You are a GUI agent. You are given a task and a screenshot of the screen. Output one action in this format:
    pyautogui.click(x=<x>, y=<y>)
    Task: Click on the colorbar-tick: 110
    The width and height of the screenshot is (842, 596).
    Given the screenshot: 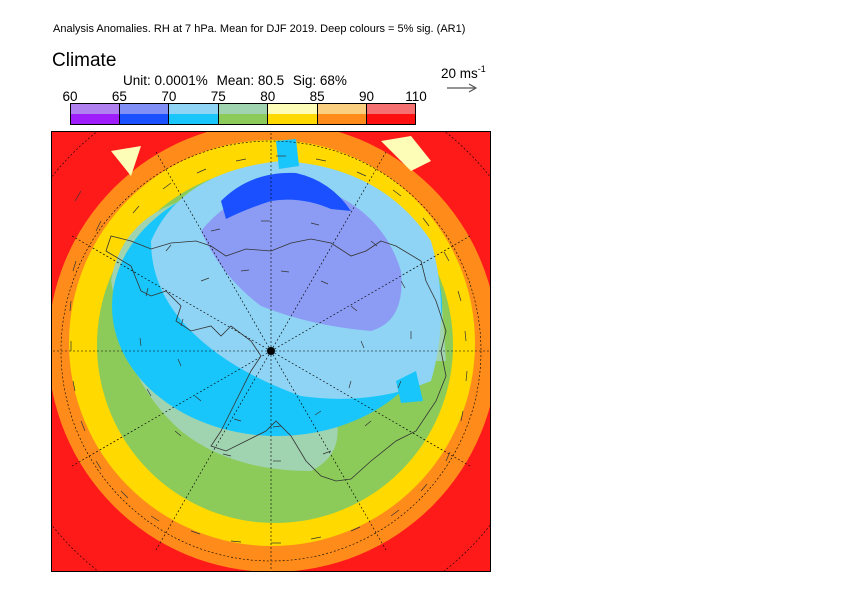 What is the action you would take?
    pyautogui.click(x=416, y=96)
    